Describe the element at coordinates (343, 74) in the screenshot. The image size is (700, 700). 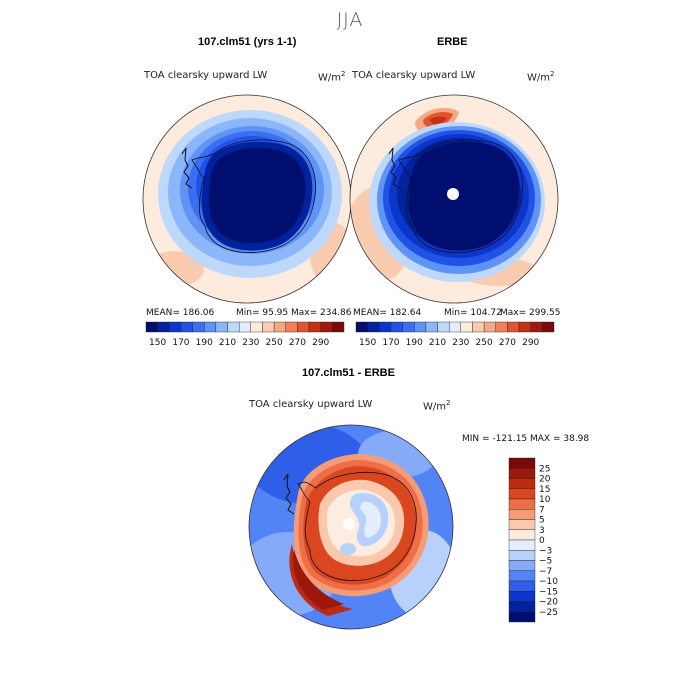
I see `panel1-units-sup: 2` at that location.